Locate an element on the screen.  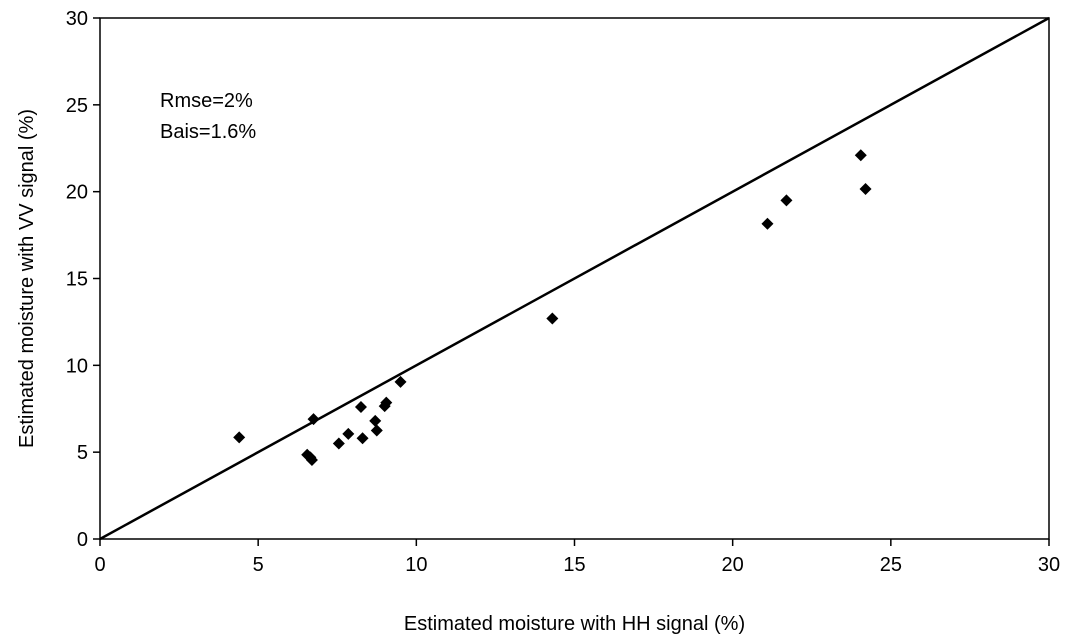
y-tick-label: 0 is located at coordinates (82, 540).